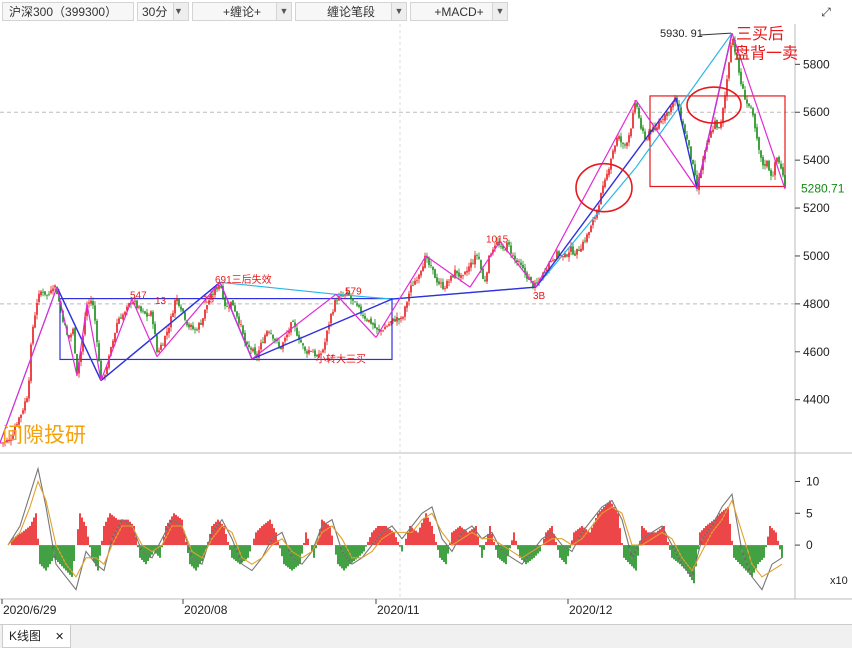 This screenshot has height=648, width=852. I want to click on indicator-selector-1: +缠论+ ▼, so click(242, 11).